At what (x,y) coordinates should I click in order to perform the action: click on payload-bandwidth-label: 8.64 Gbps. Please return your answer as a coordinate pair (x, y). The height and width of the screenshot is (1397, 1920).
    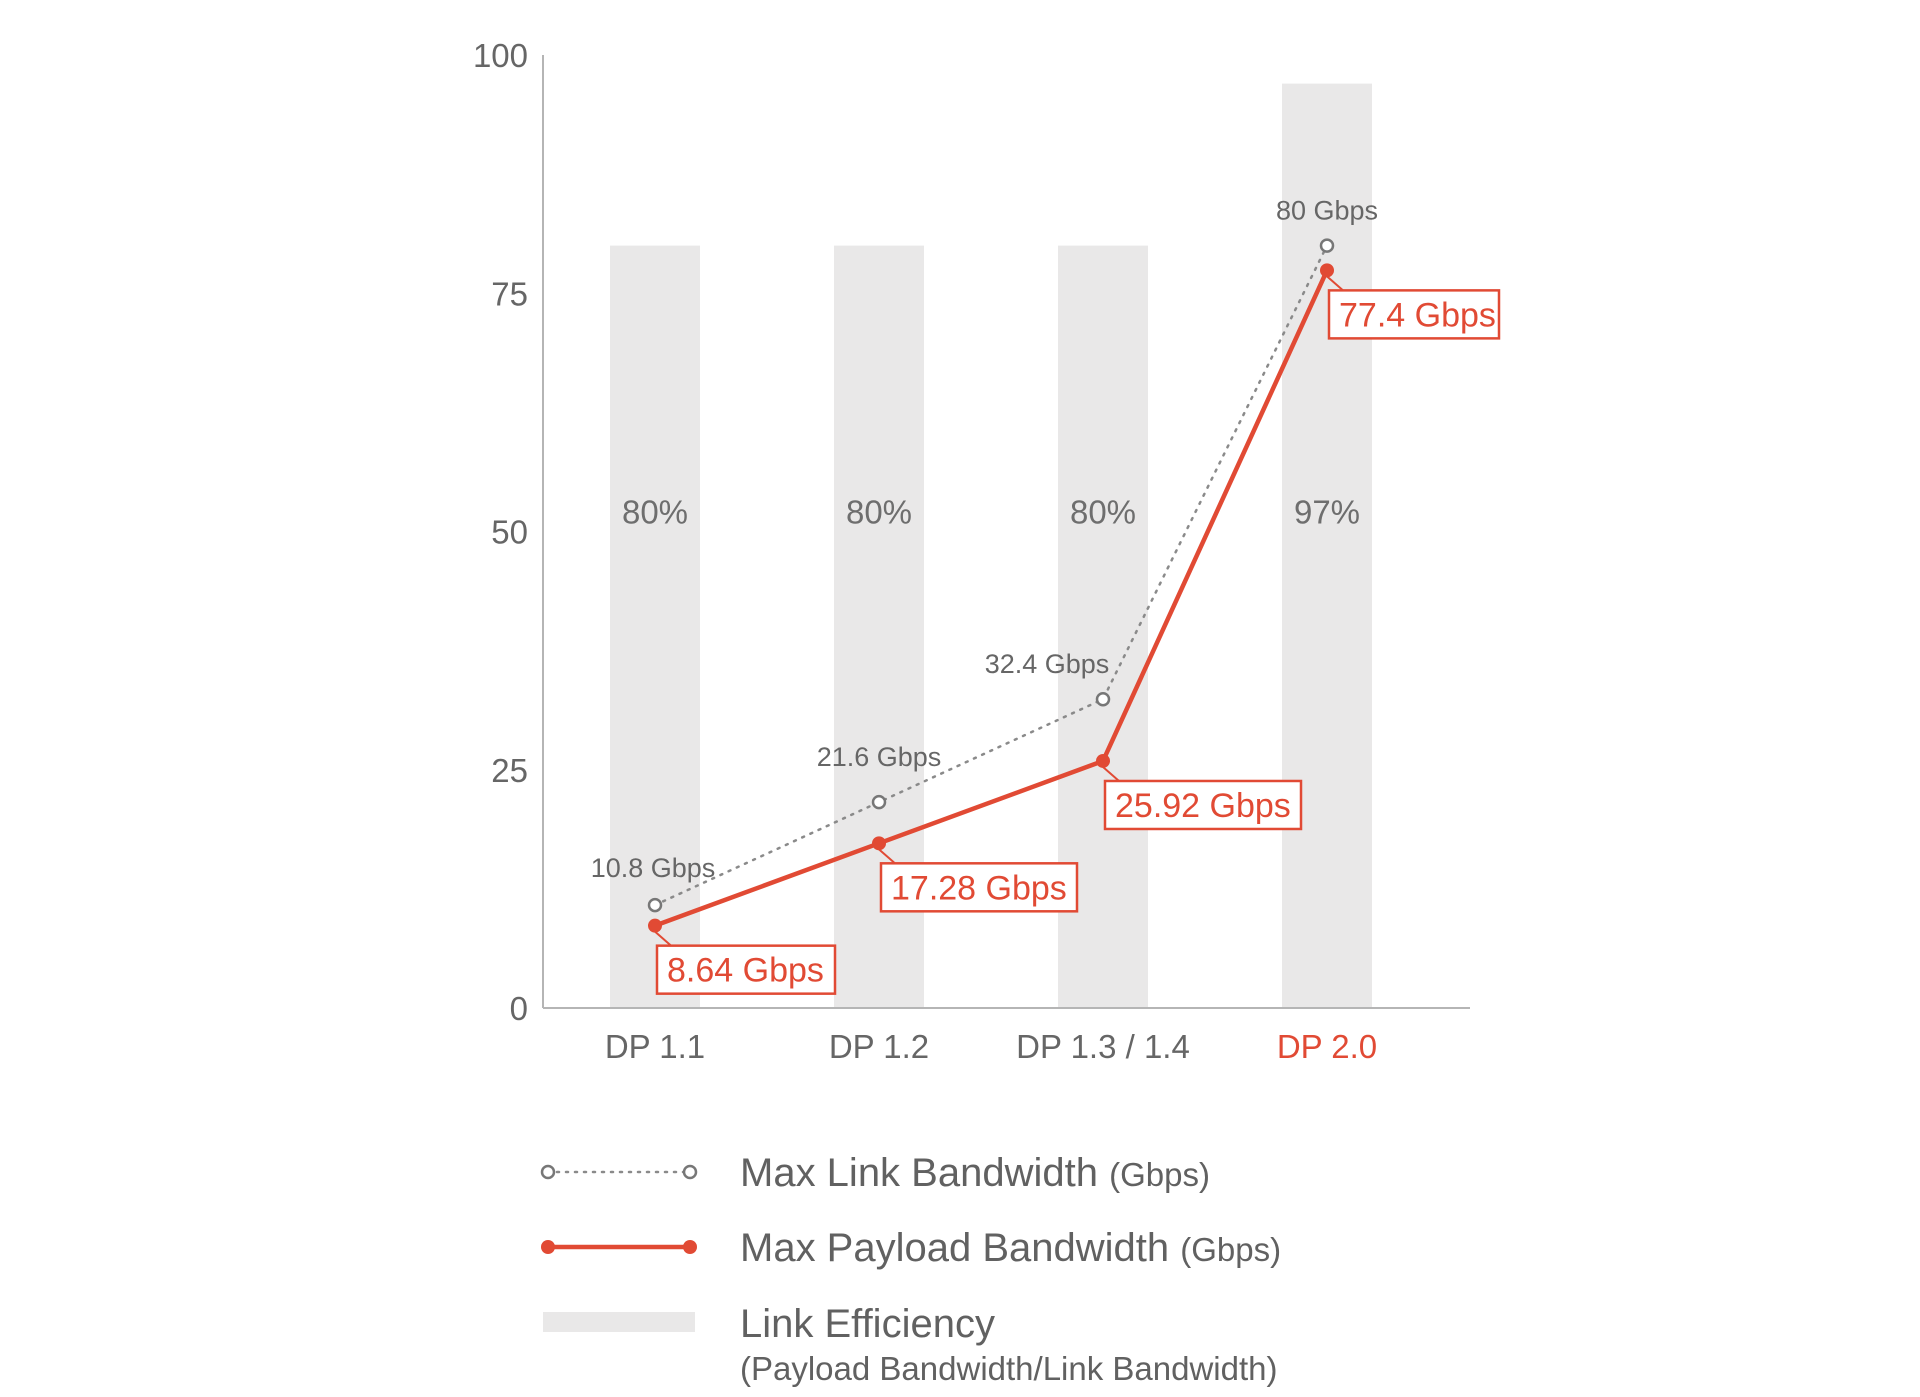
    Looking at the image, I should click on (745, 971).